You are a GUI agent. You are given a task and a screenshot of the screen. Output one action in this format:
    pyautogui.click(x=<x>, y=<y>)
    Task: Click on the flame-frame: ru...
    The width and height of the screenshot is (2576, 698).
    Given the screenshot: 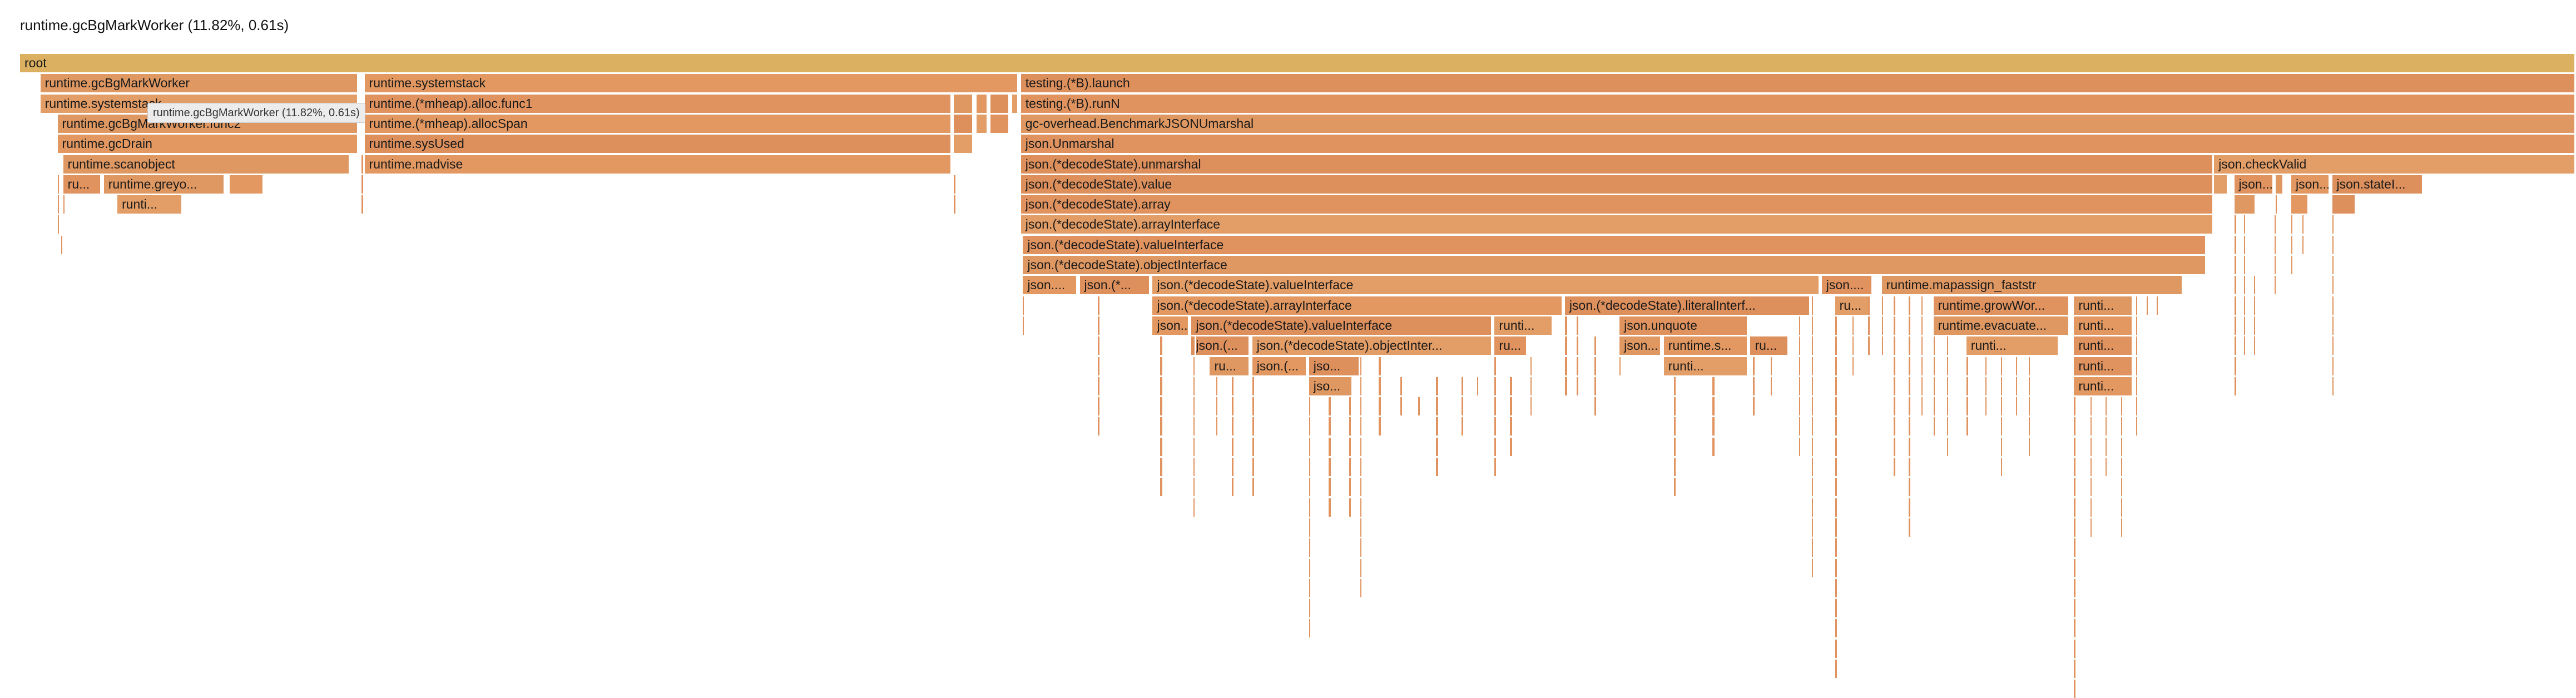 What is the action you would take?
    pyautogui.click(x=1230, y=366)
    